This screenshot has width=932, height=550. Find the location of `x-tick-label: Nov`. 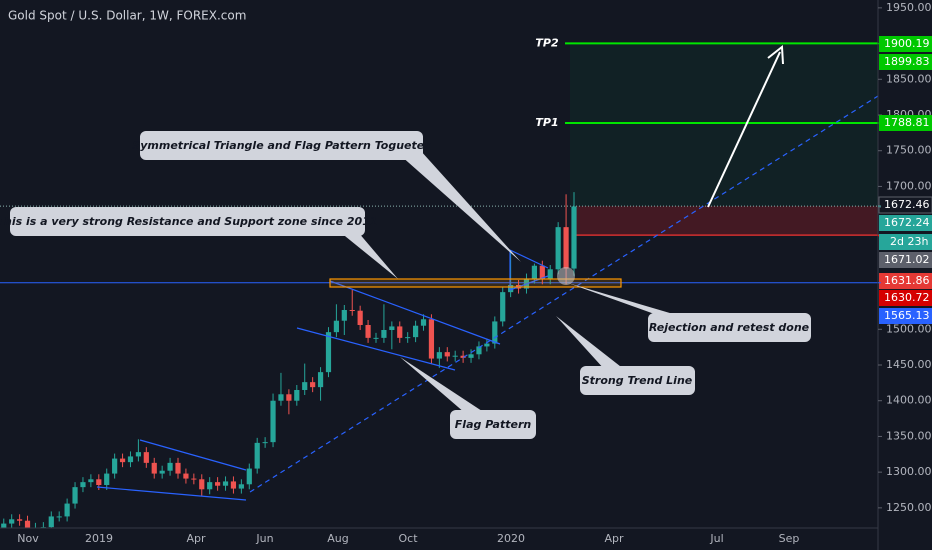

x-tick-label: Nov is located at coordinates (28, 538).